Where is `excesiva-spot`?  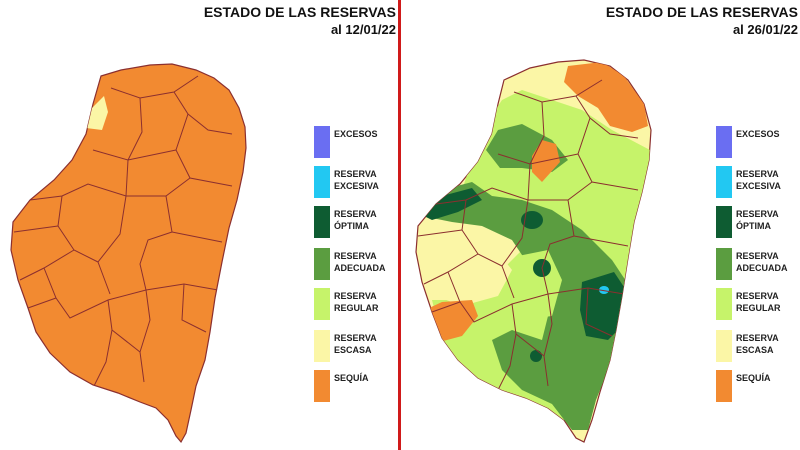 excesiva-spot is located at coordinates (604, 290).